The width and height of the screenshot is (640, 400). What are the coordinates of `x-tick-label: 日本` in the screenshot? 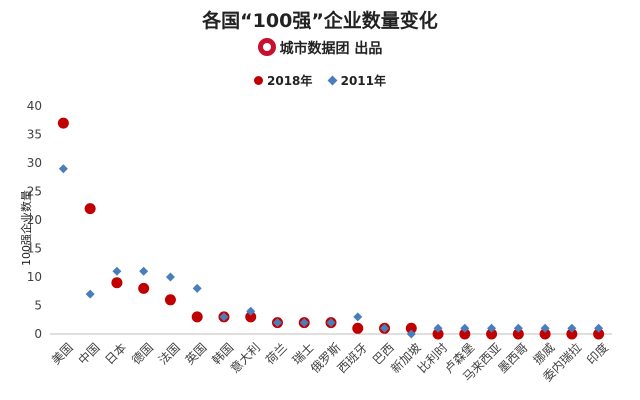 It's located at (115, 353).